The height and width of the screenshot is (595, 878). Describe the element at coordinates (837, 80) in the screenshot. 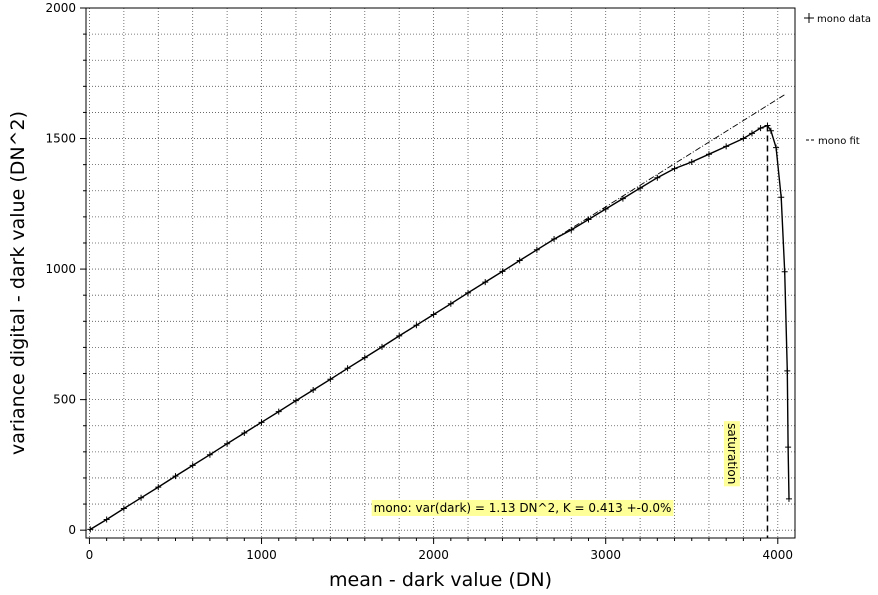

I see `legend: mono data mono fit` at that location.